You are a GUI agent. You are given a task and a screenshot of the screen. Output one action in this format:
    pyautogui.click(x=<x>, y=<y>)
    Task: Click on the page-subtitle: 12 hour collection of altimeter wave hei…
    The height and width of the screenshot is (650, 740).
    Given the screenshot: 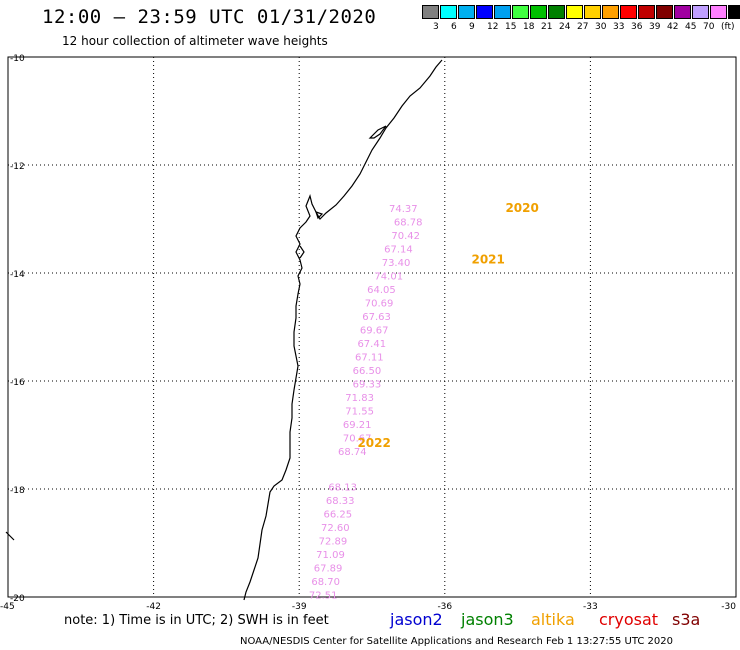 What is the action you would take?
    pyautogui.click(x=195, y=41)
    